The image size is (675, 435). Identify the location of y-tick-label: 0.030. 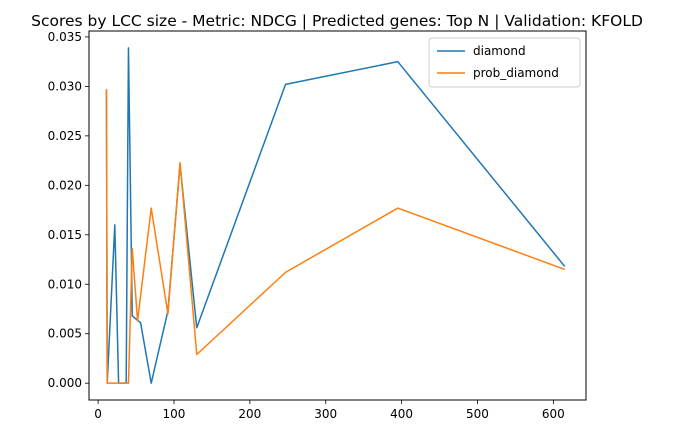
(65, 86).